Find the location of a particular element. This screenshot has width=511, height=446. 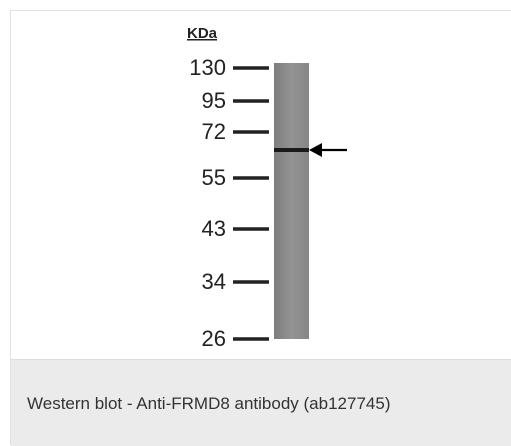

marker-55: 55 is located at coordinates (235, 177).